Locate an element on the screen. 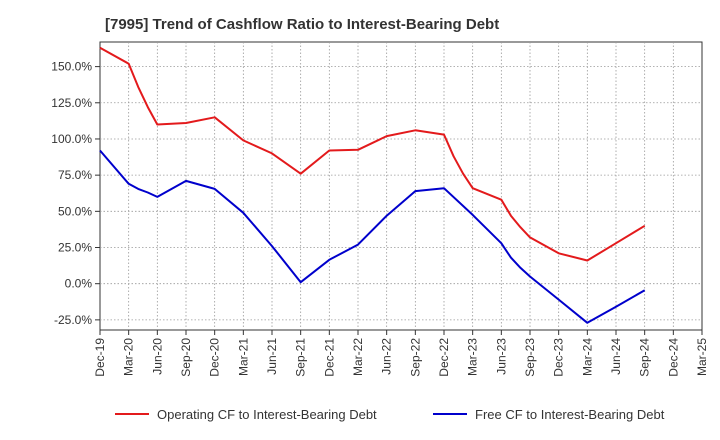  legend-label: Free CF to Interest-Bearing Debt is located at coordinates (570, 414).